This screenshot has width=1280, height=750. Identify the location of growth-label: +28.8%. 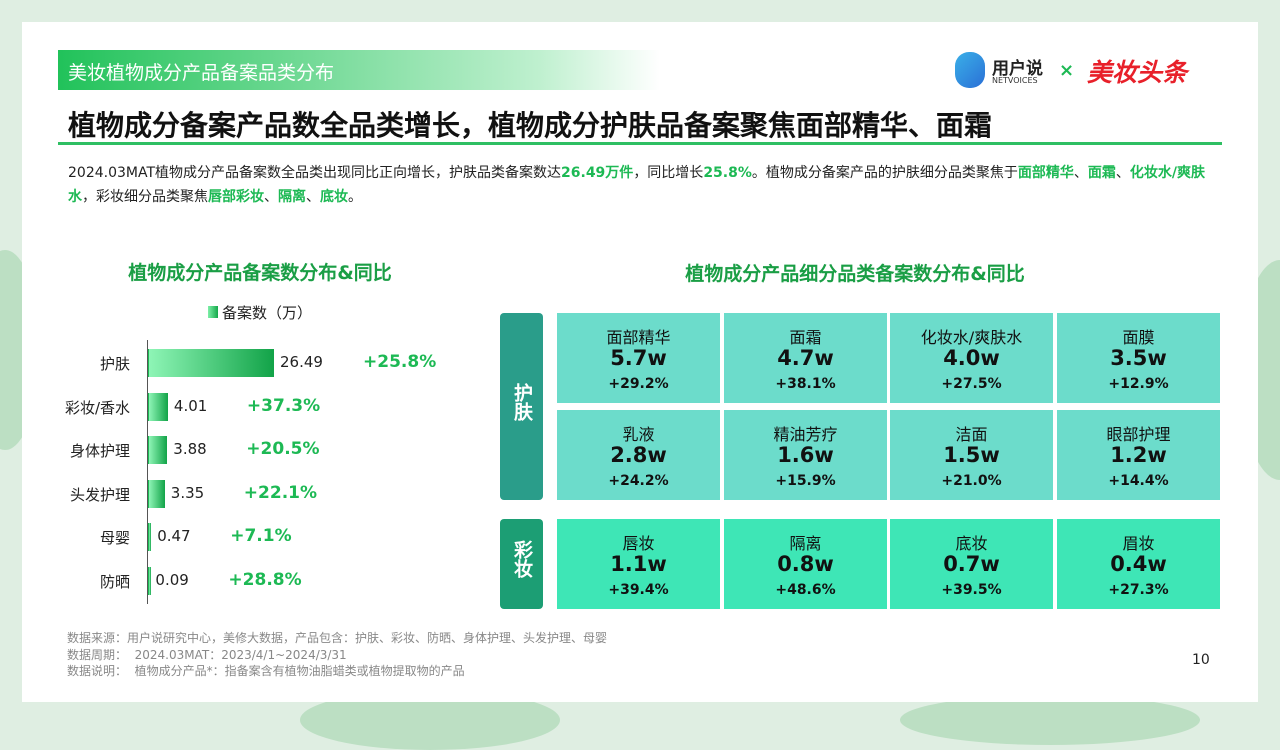
(265, 580).